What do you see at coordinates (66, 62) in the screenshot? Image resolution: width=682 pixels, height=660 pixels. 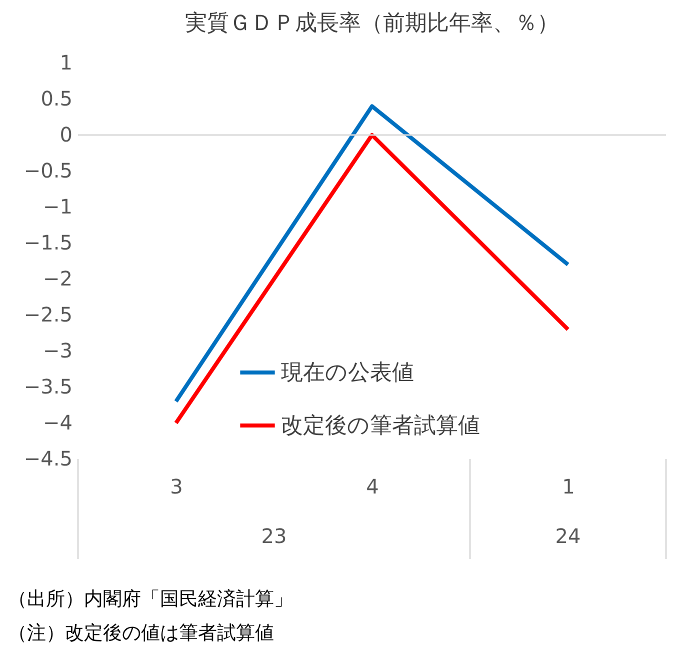 I see `y-tick-label: 1` at bounding box center [66, 62].